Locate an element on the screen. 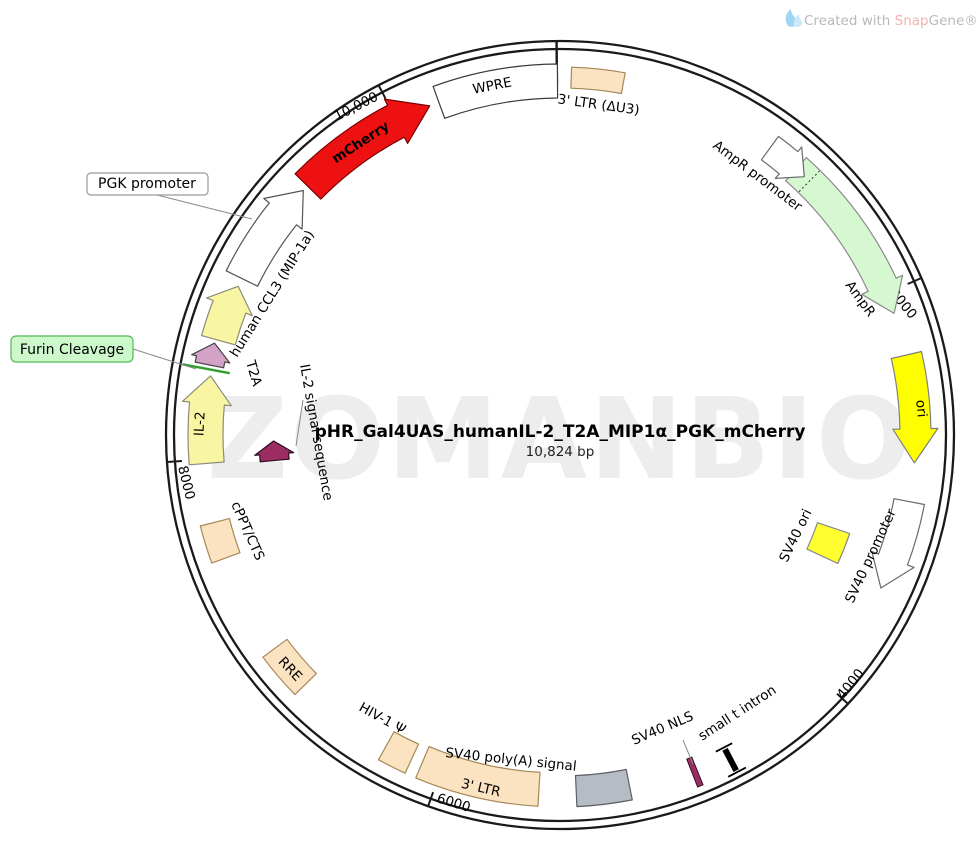 This screenshot has width=976, height=867. feature-ori is located at coordinates (914, 407).